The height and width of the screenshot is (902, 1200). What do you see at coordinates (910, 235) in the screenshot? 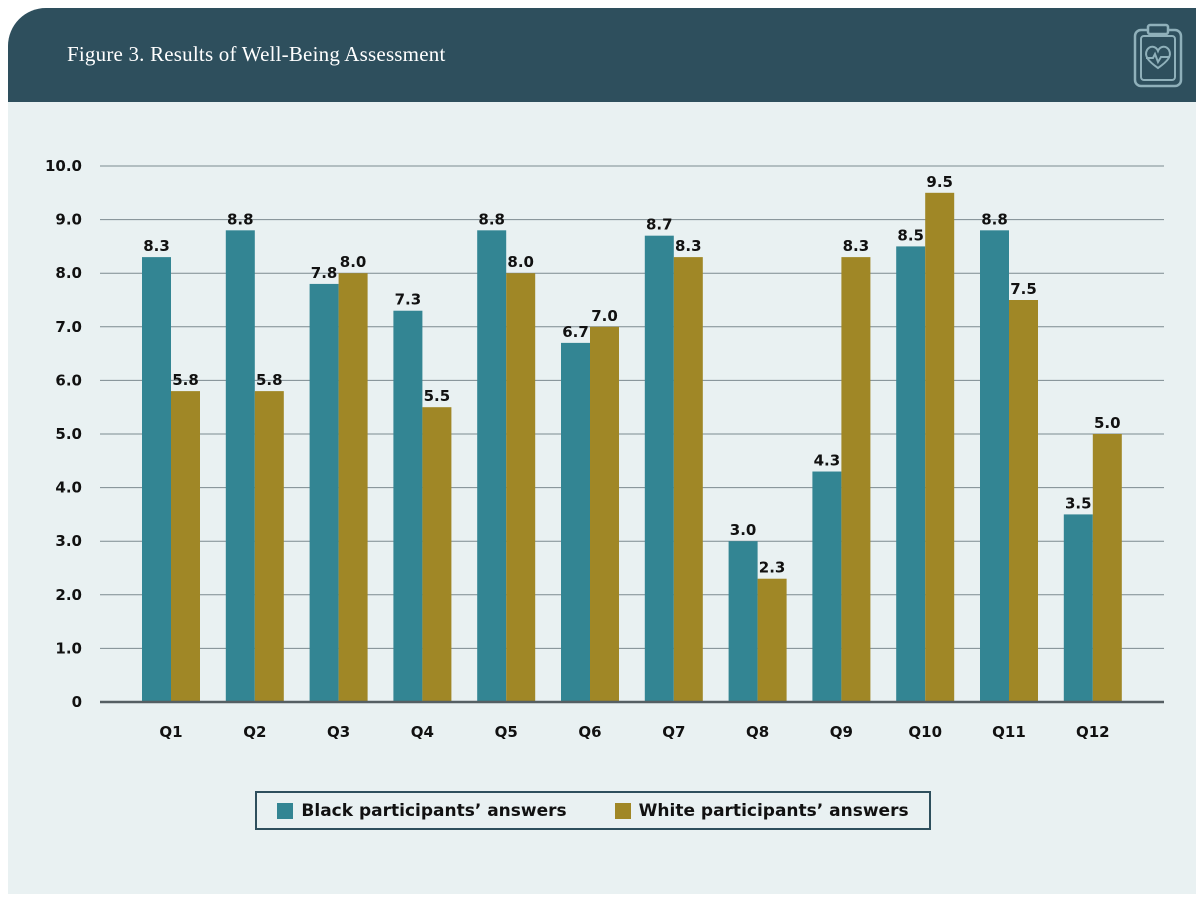
I see `data-label: 8.5` at bounding box center [910, 235].